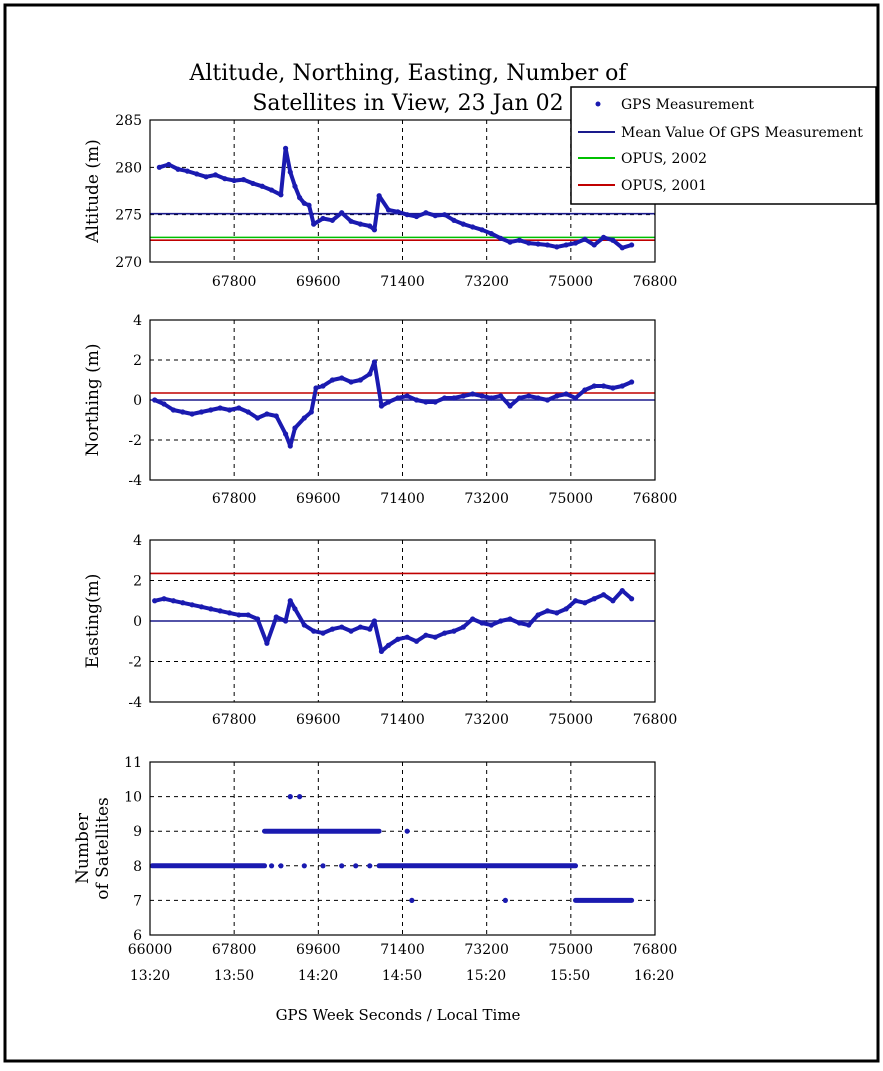 The image size is (883, 1071). What do you see at coordinates (137, 541) in the screenshot?
I see `y-tick-label: 4` at bounding box center [137, 541].